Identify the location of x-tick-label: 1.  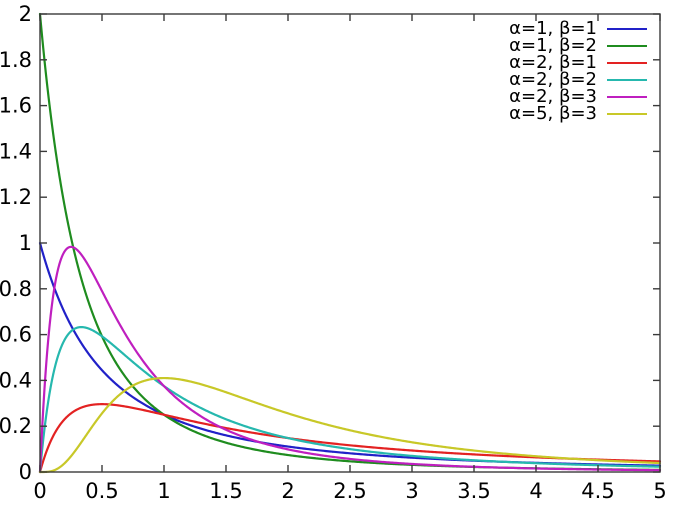
(163, 491).